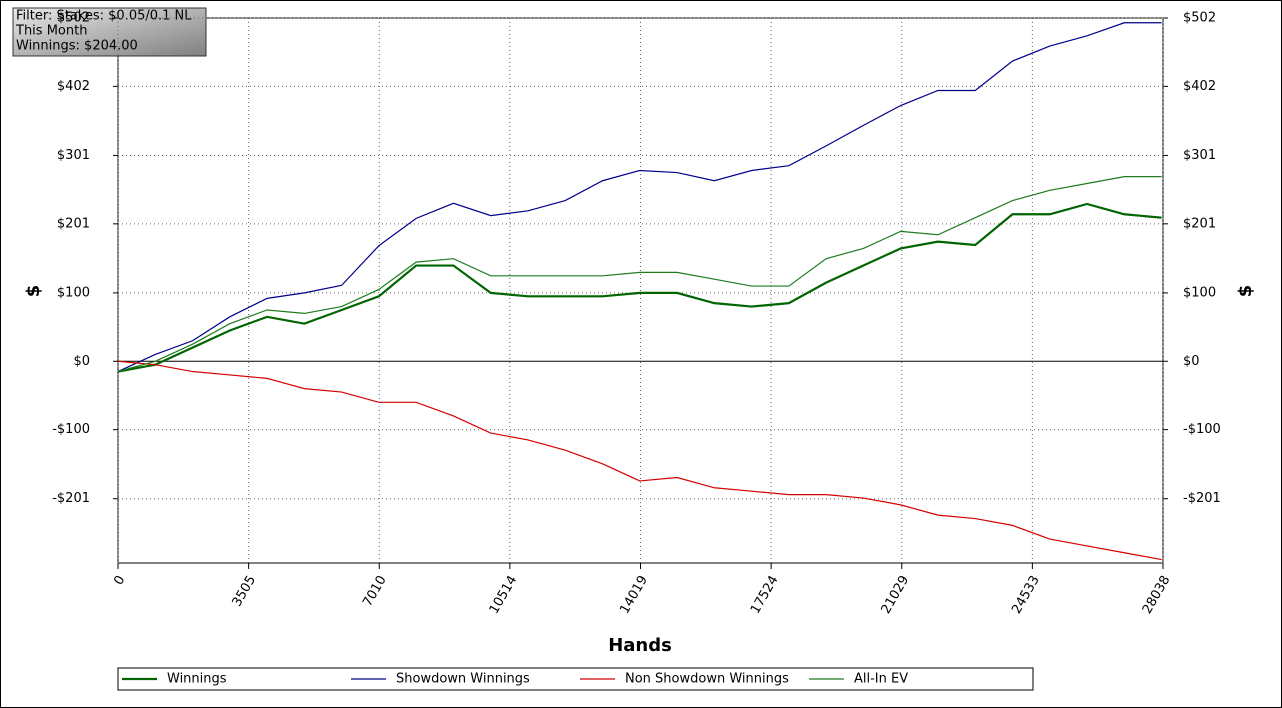  Describe the element at coordinates (707, 679) in the screenshot. I see `legend-label: Non Showdown Winnings` at that location.